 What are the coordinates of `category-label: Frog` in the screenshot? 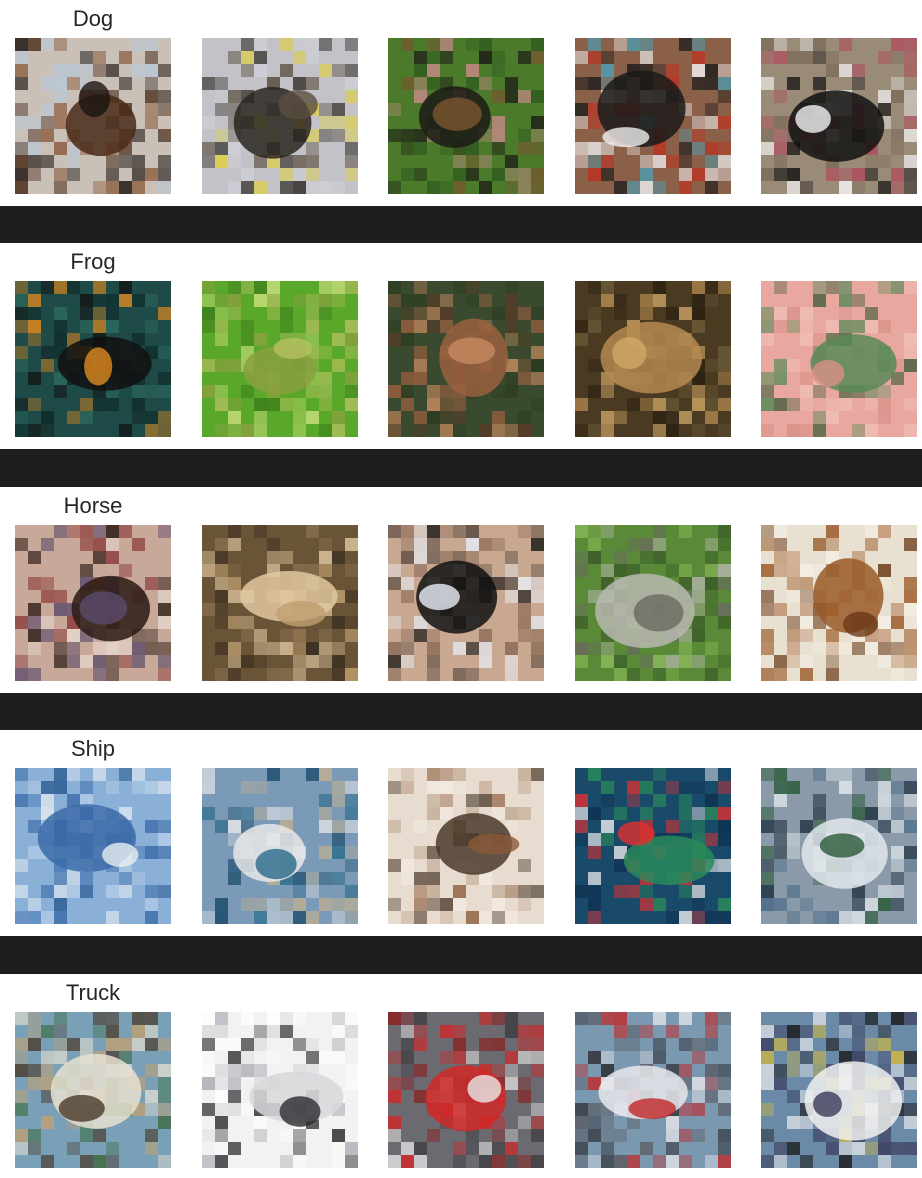 It's located at (93, 261).